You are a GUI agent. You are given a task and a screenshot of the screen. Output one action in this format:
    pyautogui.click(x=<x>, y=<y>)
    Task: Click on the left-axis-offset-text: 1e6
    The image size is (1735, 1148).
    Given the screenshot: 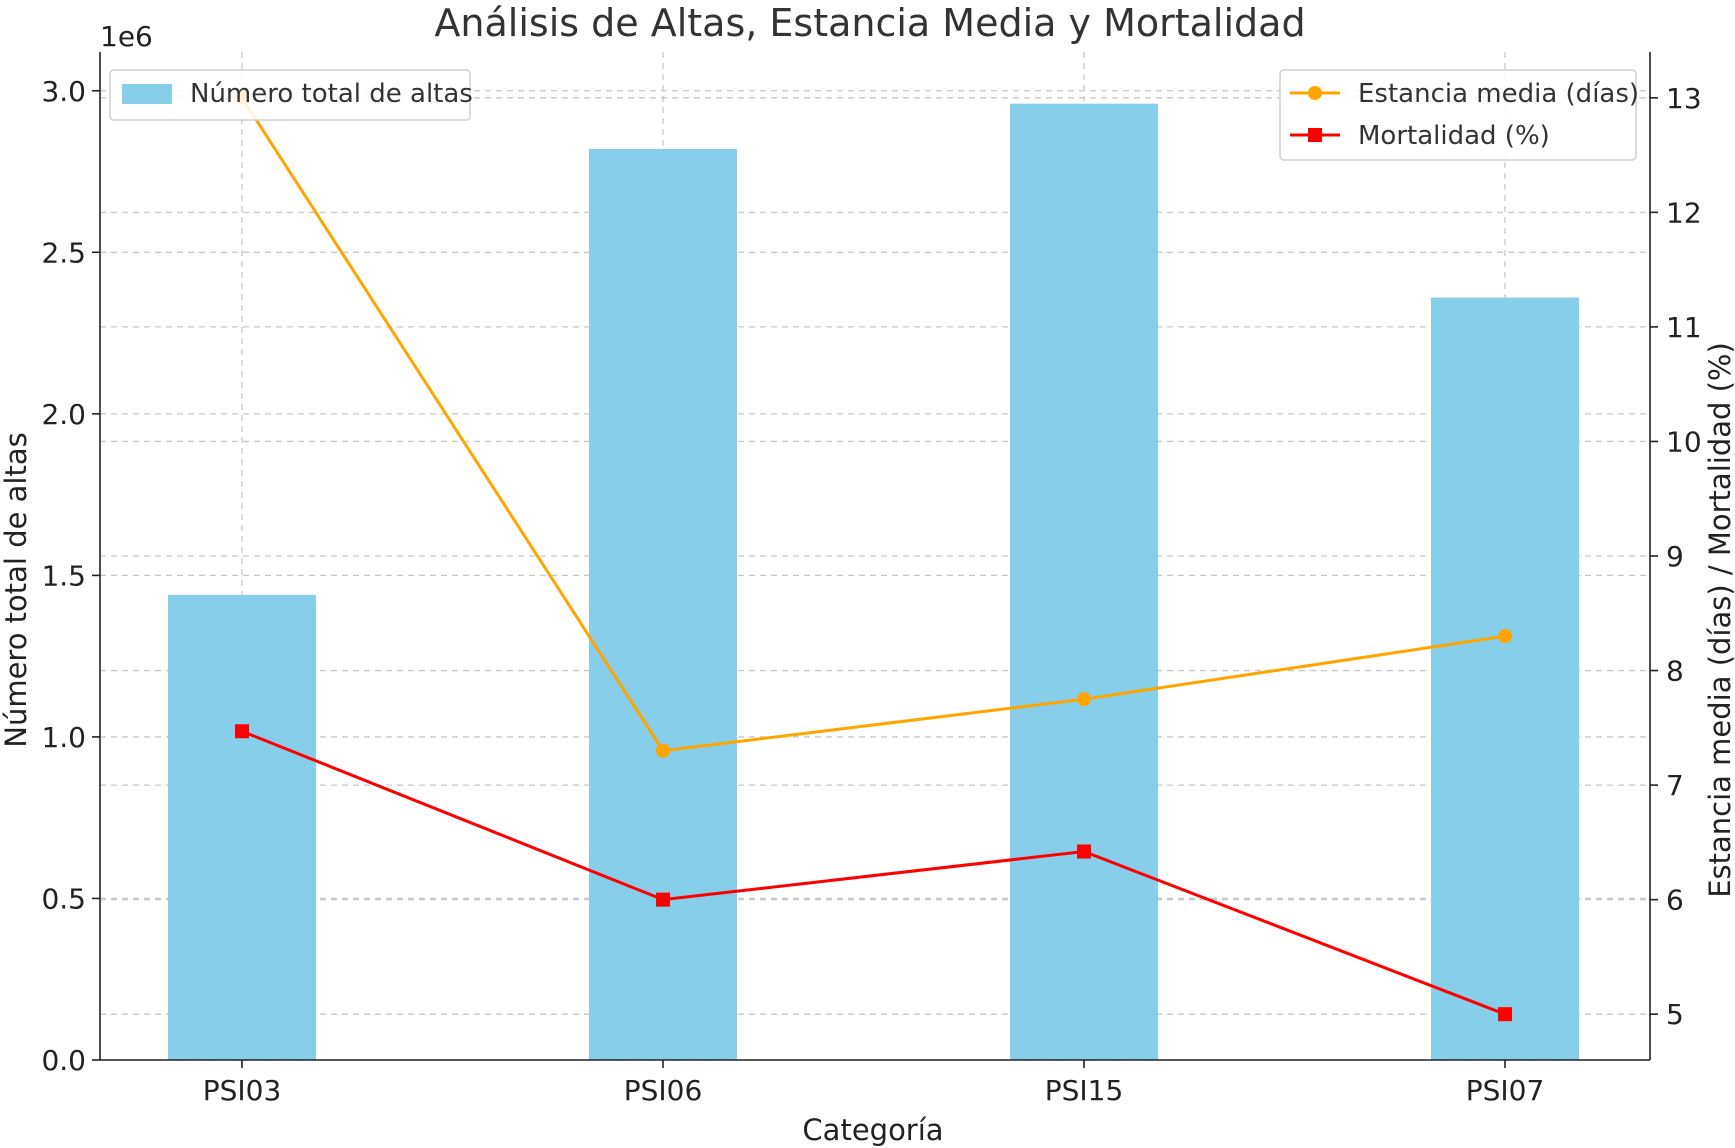 What is the action you would take?
    pyautogui.click(x=126, y=36)
    